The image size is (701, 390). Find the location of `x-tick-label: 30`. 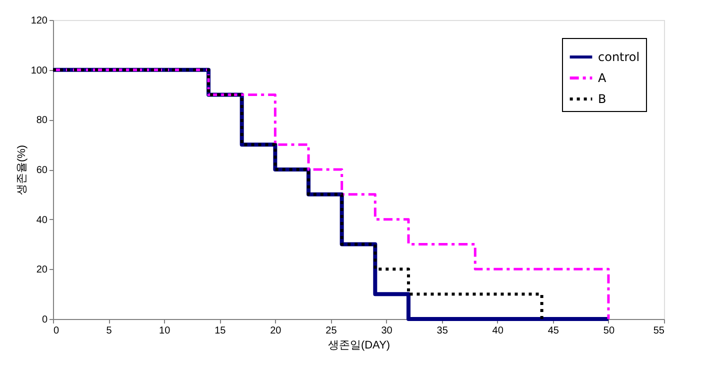

x-tick-label: 30 is located at coordinates (387, 331).